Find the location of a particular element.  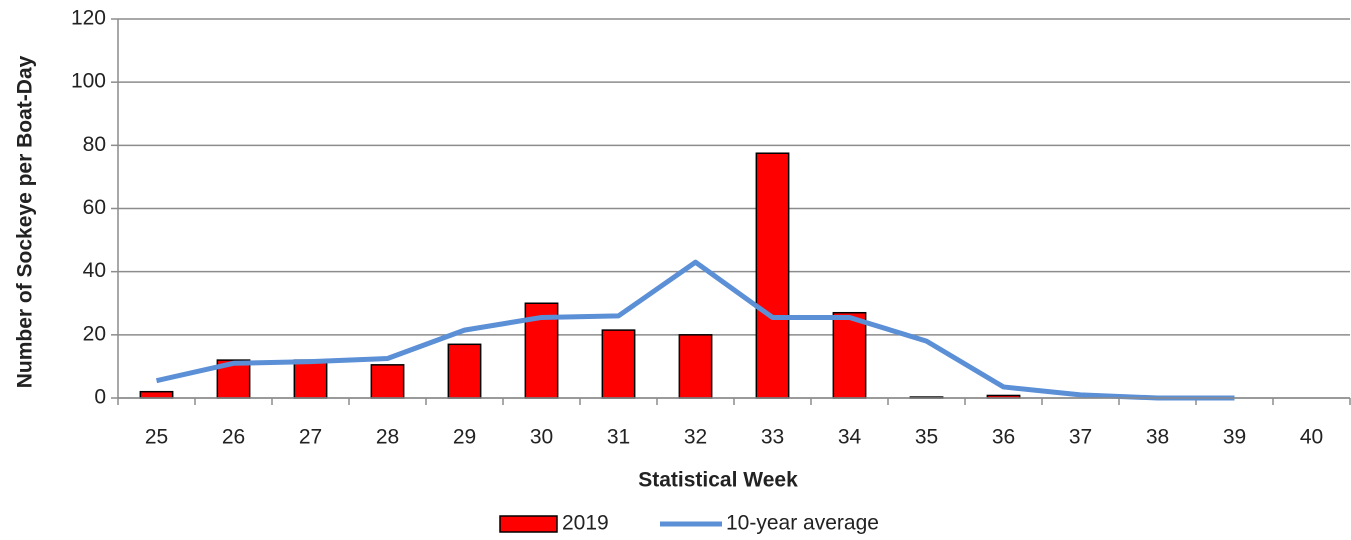

x-tick-label: 38 is located at coordinates (1157, 437).